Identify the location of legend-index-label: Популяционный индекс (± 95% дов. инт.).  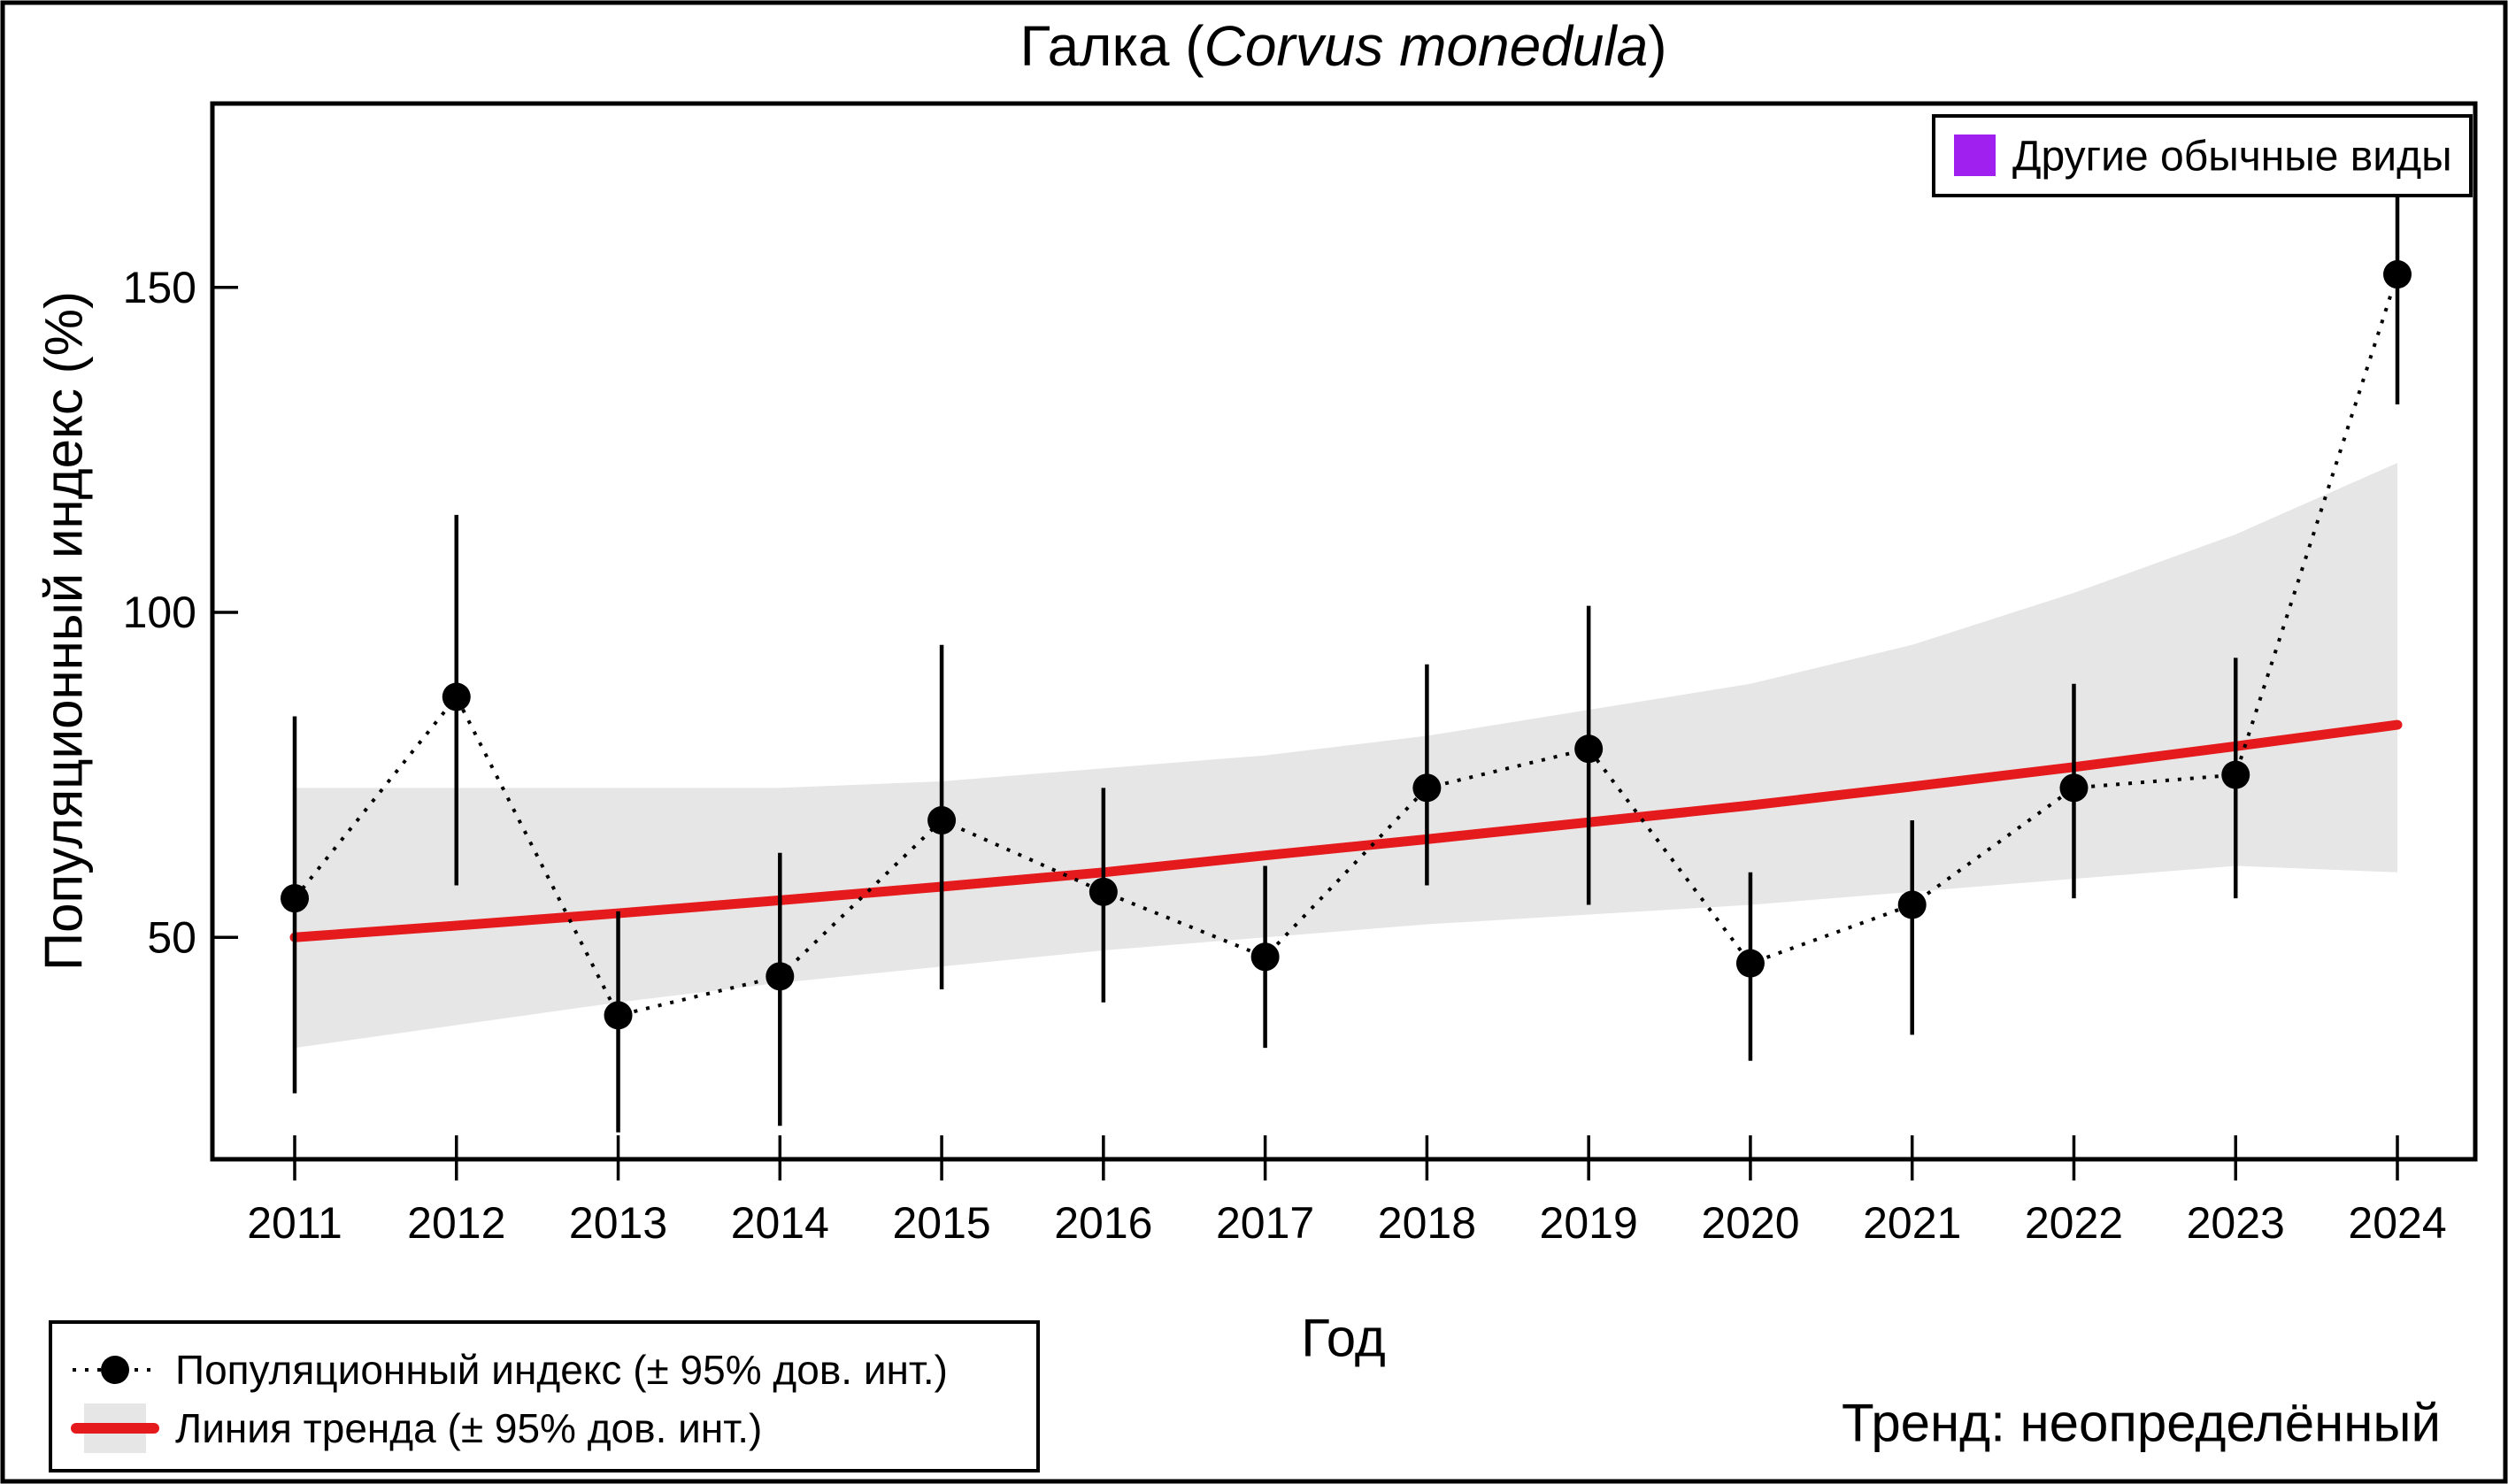
(561, 1370).